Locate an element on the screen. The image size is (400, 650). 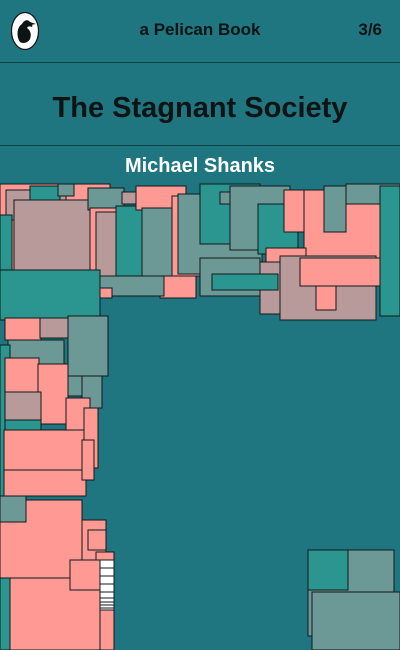
book-author: Michael Shanks is located at coordinates (200, 166).